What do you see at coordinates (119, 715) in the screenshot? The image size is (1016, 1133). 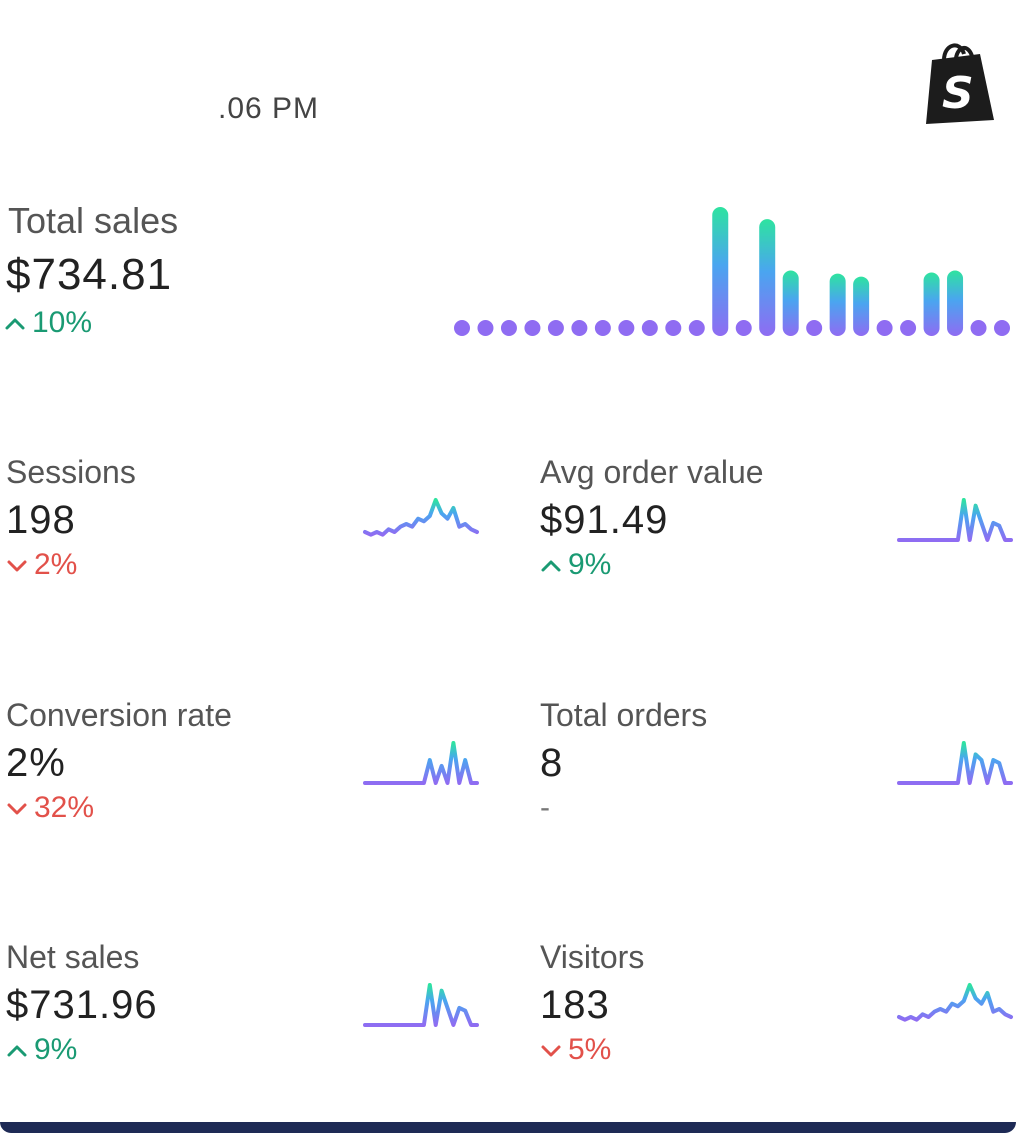 I see `metric-label: Conversion rate` at bounding box center [119, 715].